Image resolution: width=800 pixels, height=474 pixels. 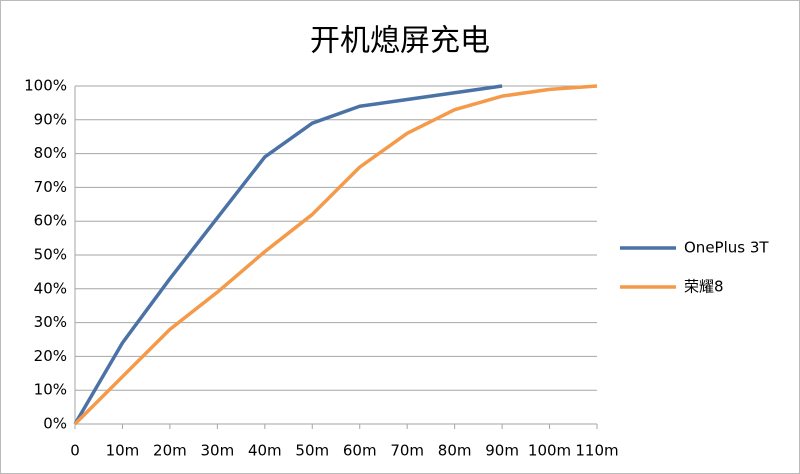 What do you see at coordinates (312, 451) in the screenshot?
I see `x-tick-label: 50m` at bounding box center [312, 451].